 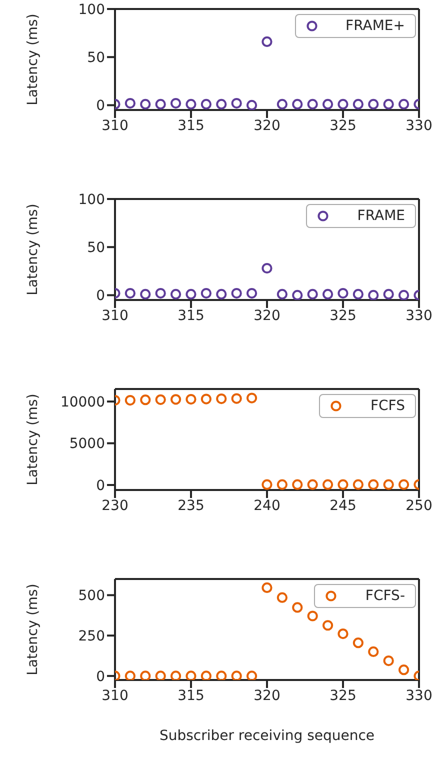 What do you see at coordinates (387, 406) in the screenshot?
I see `legend-label: FCFS` at bounding box center [387, 406].